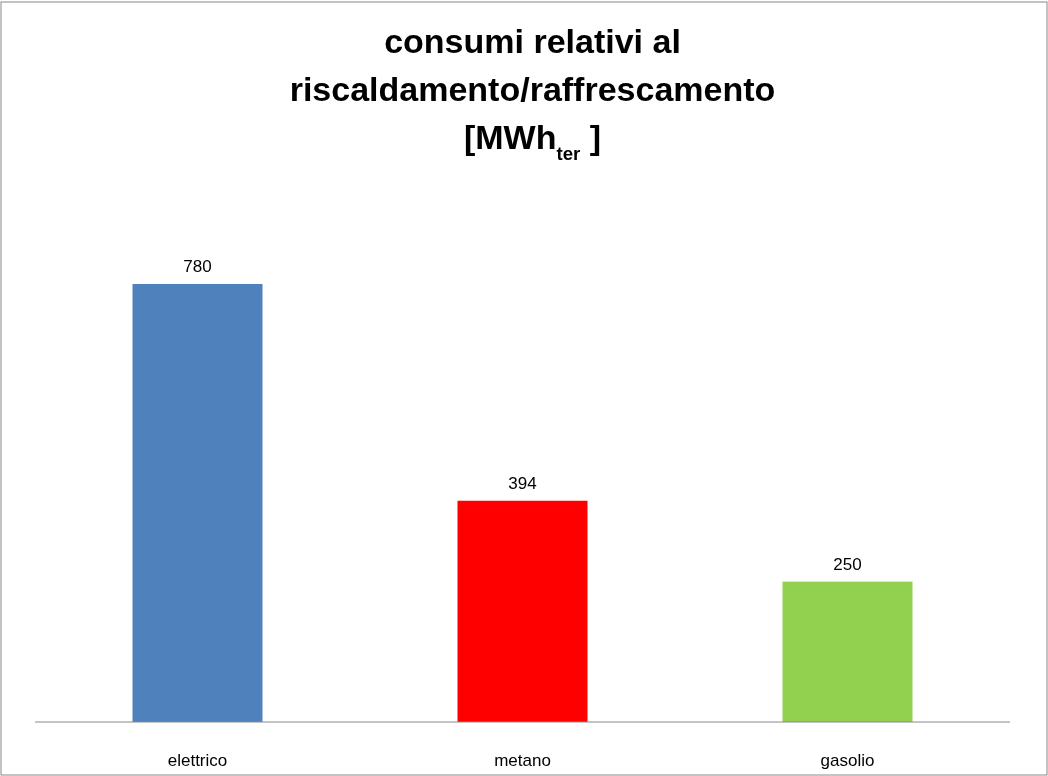 This screenshot has width=1048, height=776. Describe the element at coordinates (522, 760) in the screenshot. I see `x-tick-label: metano` at that location.